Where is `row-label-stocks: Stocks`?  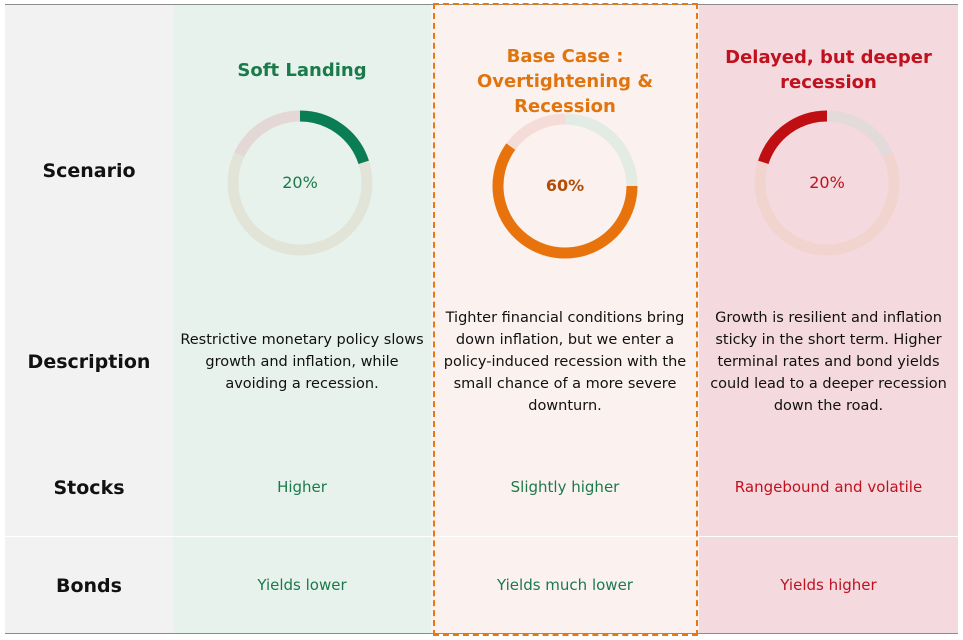 row-label-stocks: Stocks is located at coordinates (89, 488).